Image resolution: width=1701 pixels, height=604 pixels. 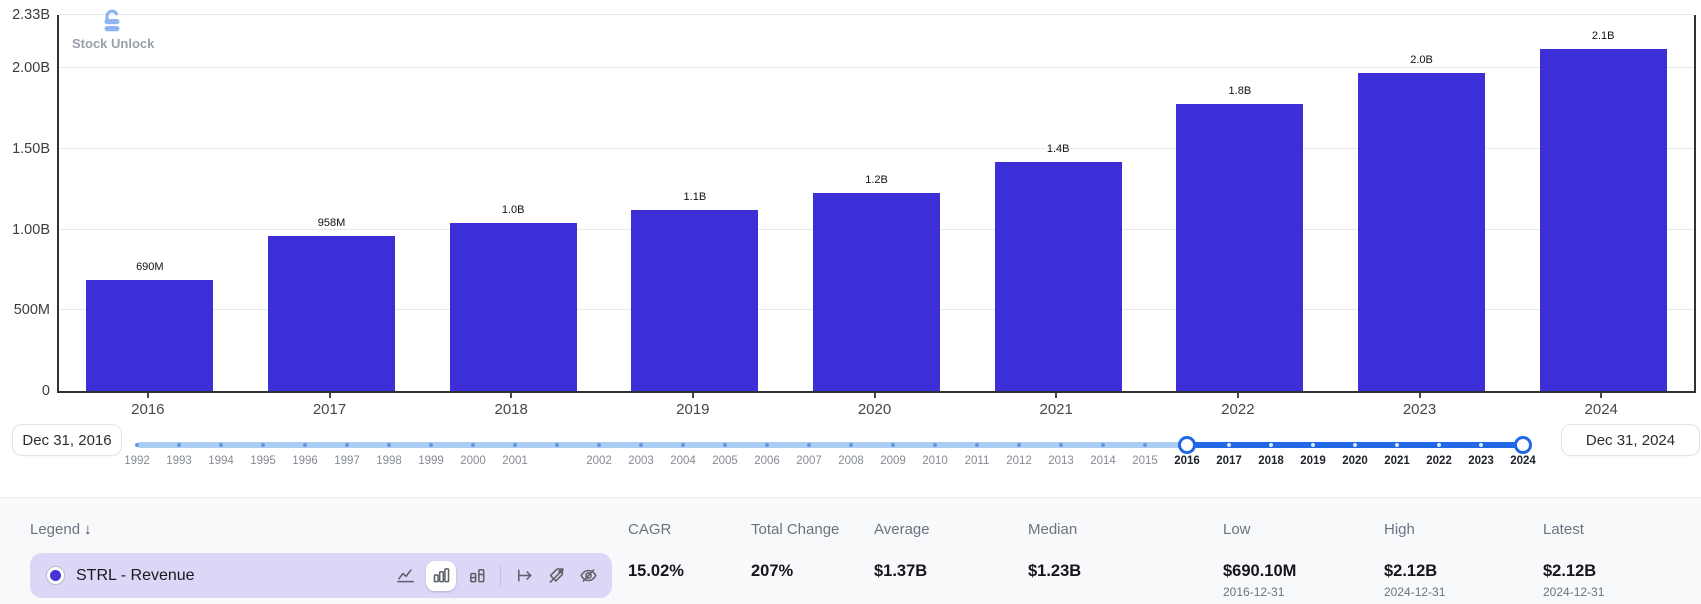 What do you see at coordinates (1570, 571) in the screenshot?
I see `stat-value-latest: $2.12B` at bounding box center [1570, 571].